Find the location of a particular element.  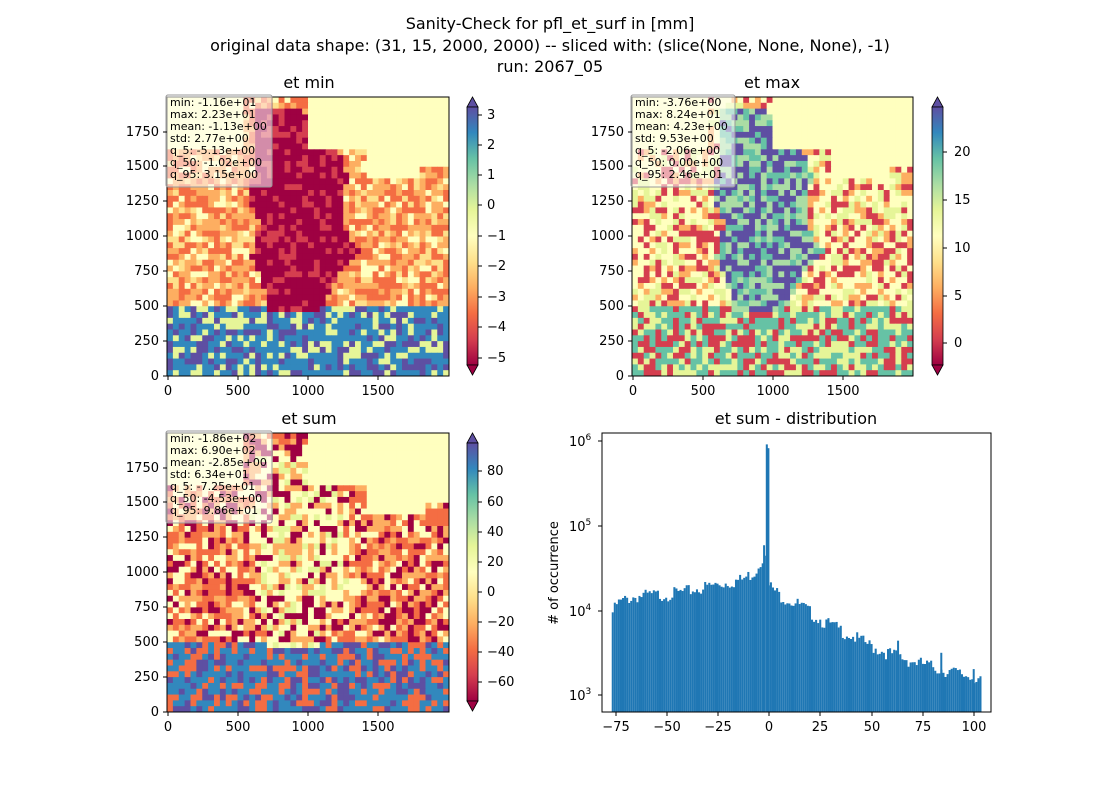

colorbar-et-max: 20 15 10 5 0 is located at coordinates (951, 236).